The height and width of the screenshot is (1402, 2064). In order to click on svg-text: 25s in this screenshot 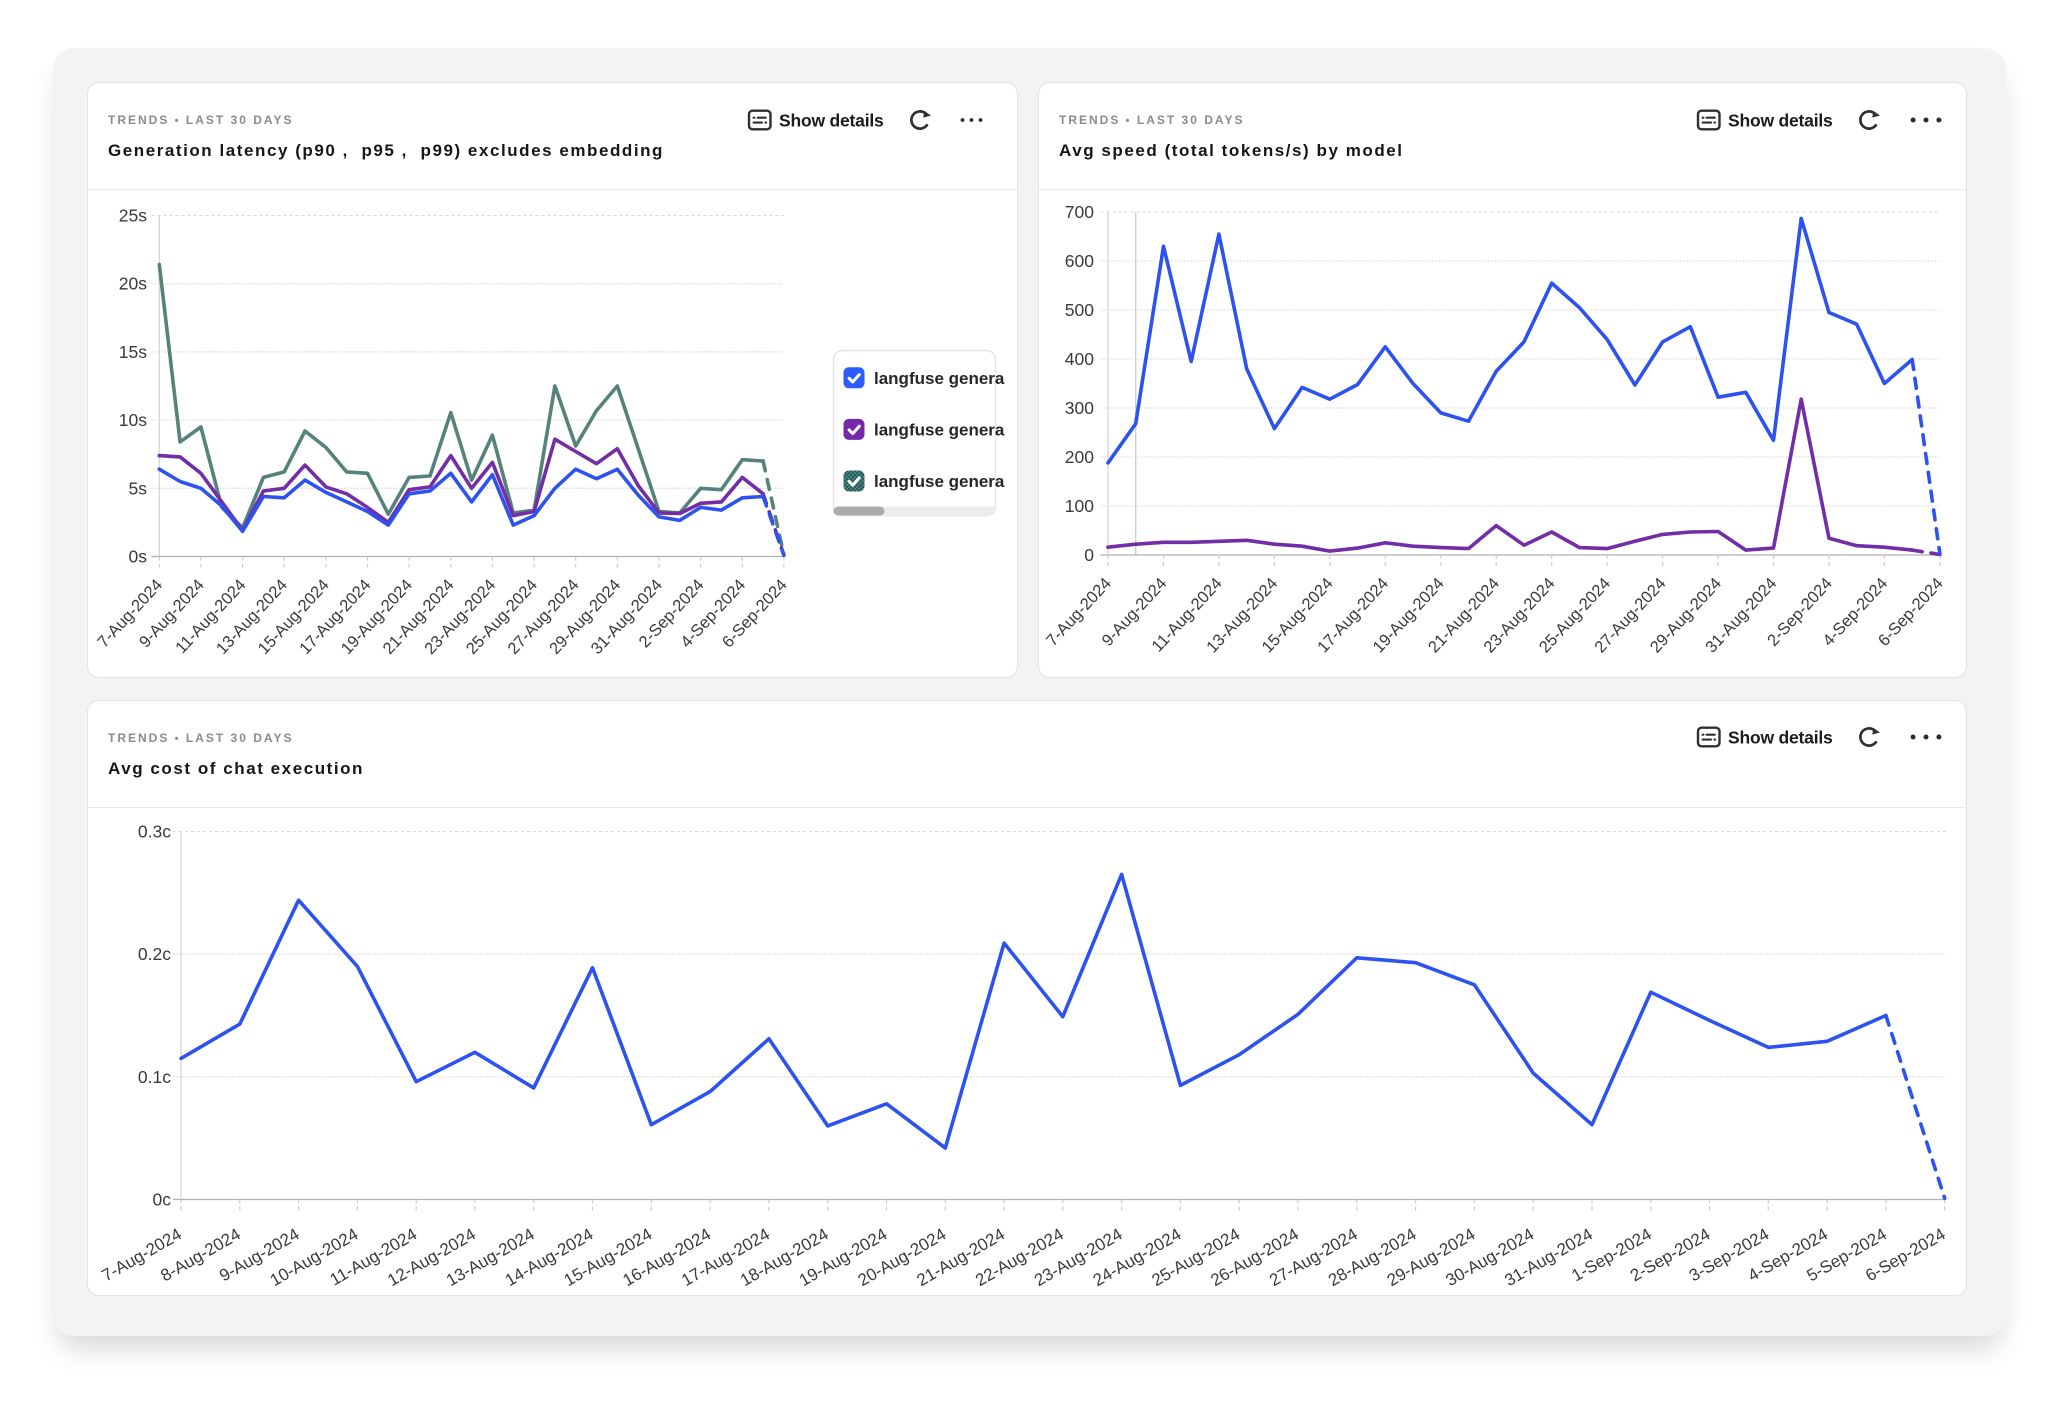, I will do `click(133, 216)`.